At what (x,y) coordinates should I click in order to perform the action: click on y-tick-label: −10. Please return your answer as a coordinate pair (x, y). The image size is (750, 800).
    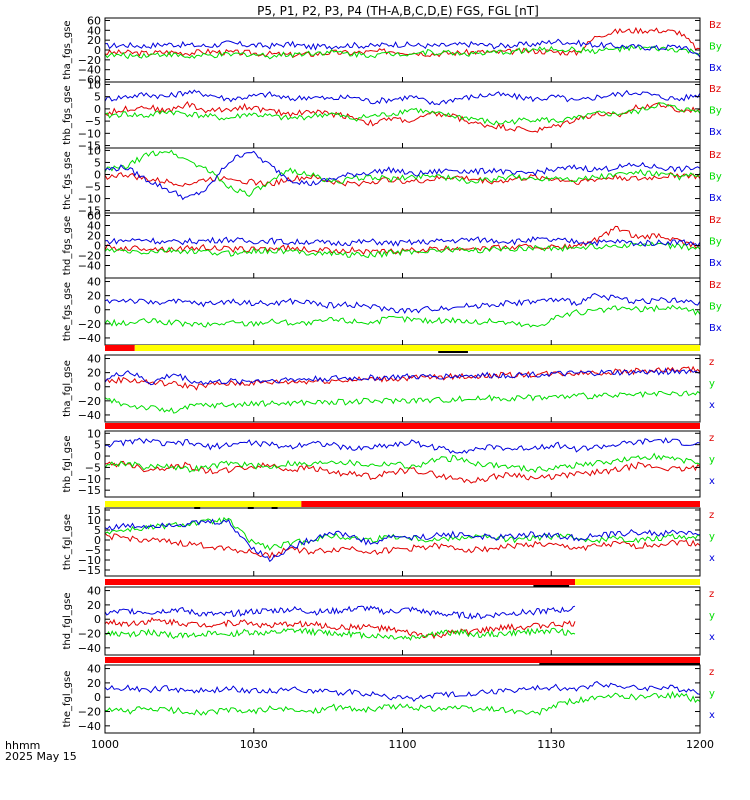
    Looking at the image, I should click on (89, 479).